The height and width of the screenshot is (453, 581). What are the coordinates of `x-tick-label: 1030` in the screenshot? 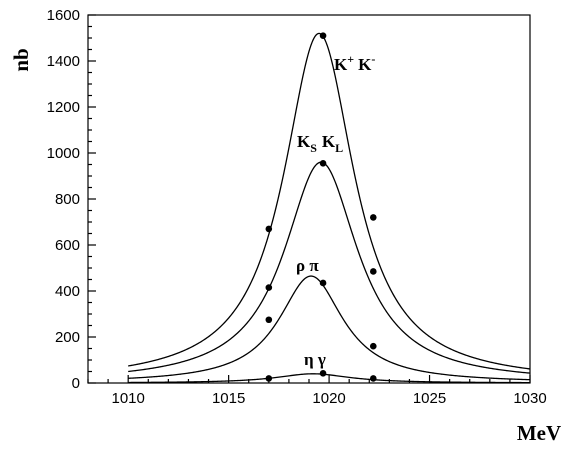 It's located at (529, 398).